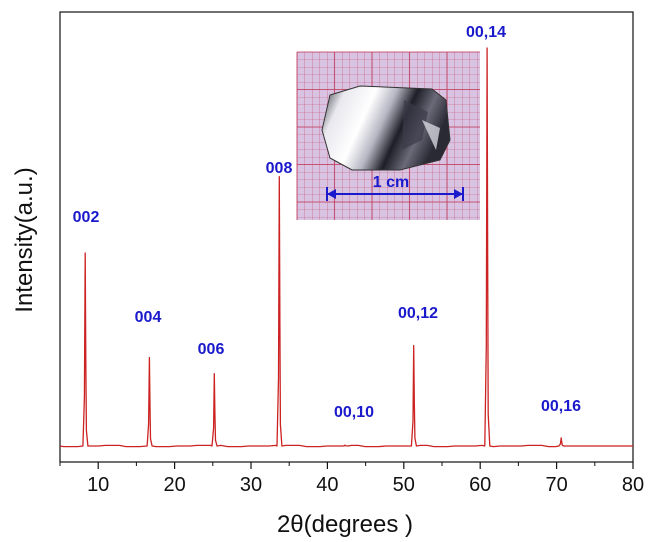 The image size is (649, 542). Describe the element at coordinates (486, 32) in the screenshot. I see `peak-label: 00,14` at that location.